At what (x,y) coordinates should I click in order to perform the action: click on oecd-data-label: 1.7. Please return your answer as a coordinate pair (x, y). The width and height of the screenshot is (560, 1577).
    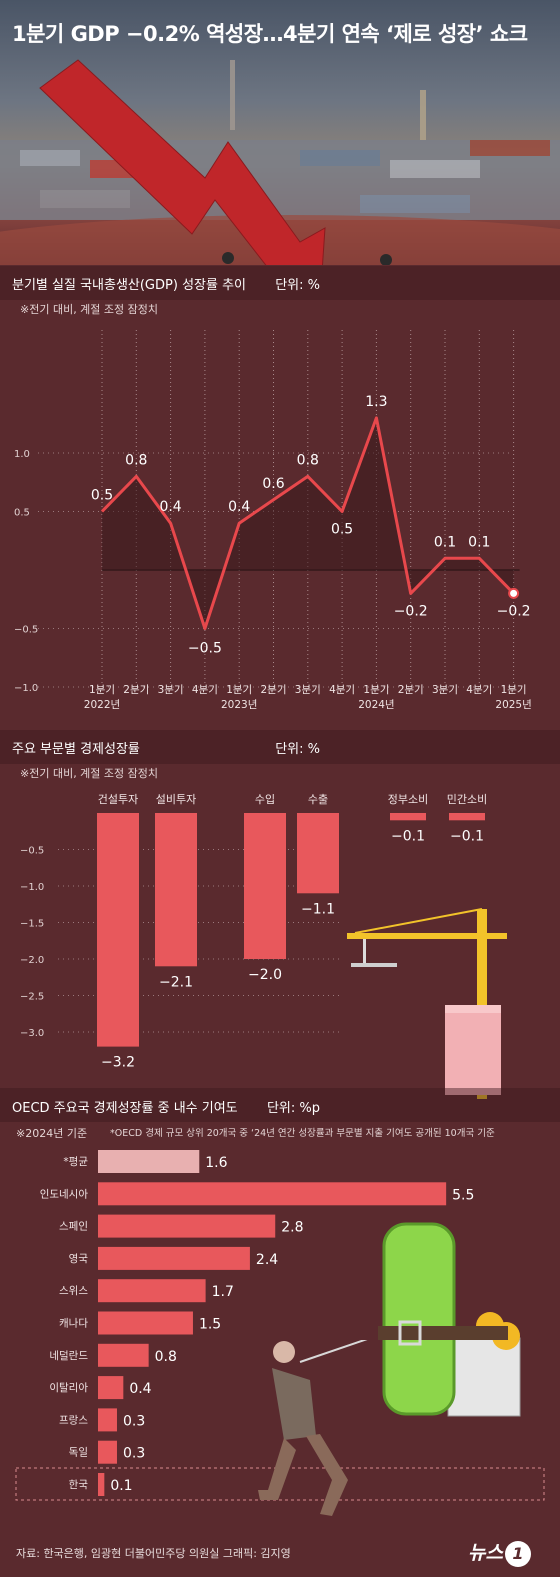
    Looking at the image, I should click on (223, 1292).